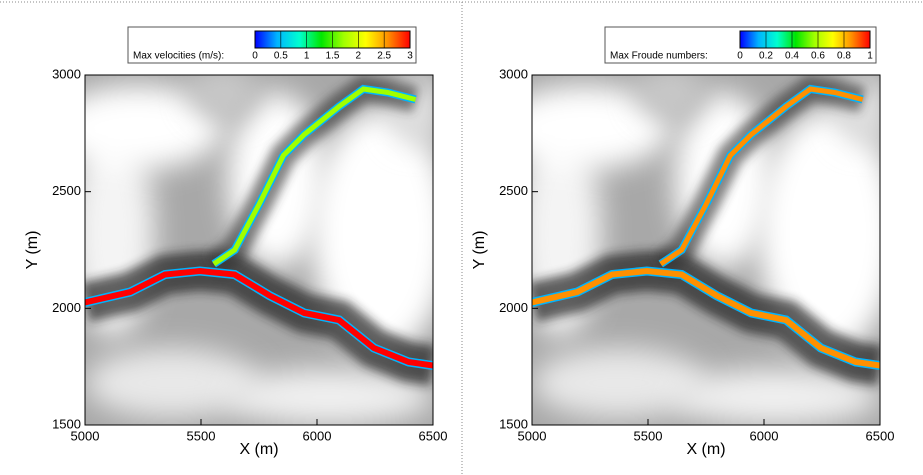  What do you see at coordinates (384, 56) in the screenshot?
I see `colorbar-tick-label: 2.5` at bounding box center [384, 56].